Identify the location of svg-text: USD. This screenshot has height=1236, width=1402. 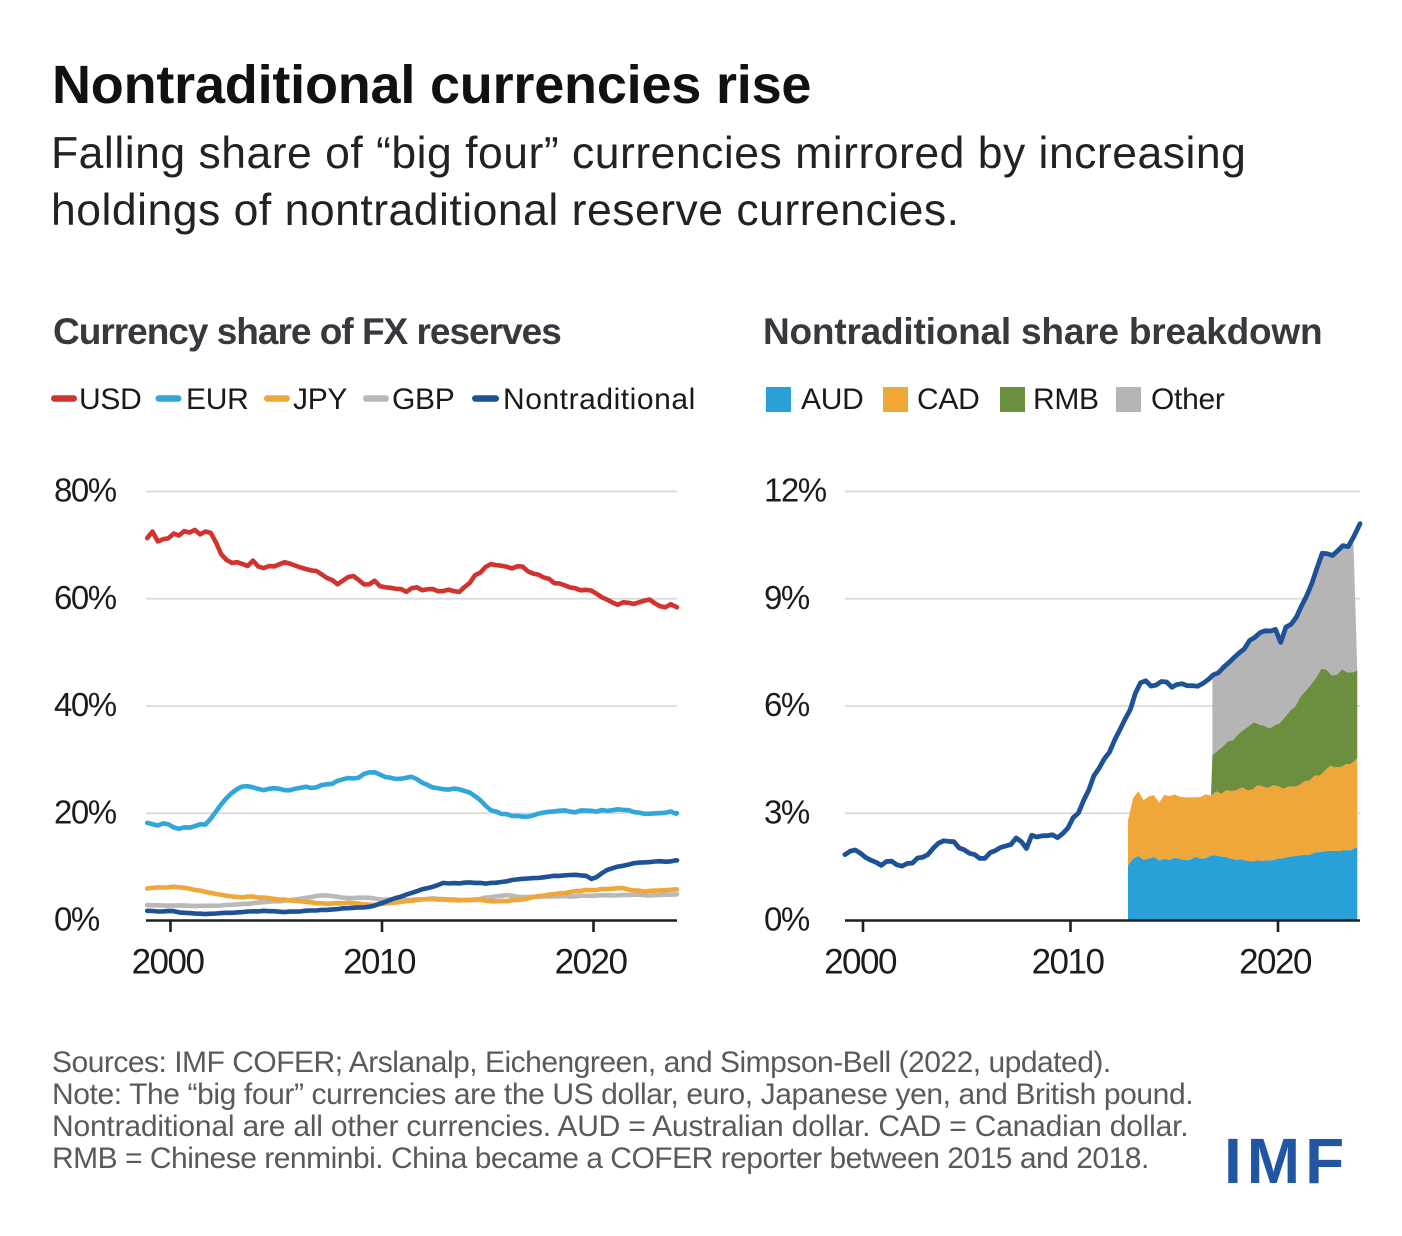
(110, 399).